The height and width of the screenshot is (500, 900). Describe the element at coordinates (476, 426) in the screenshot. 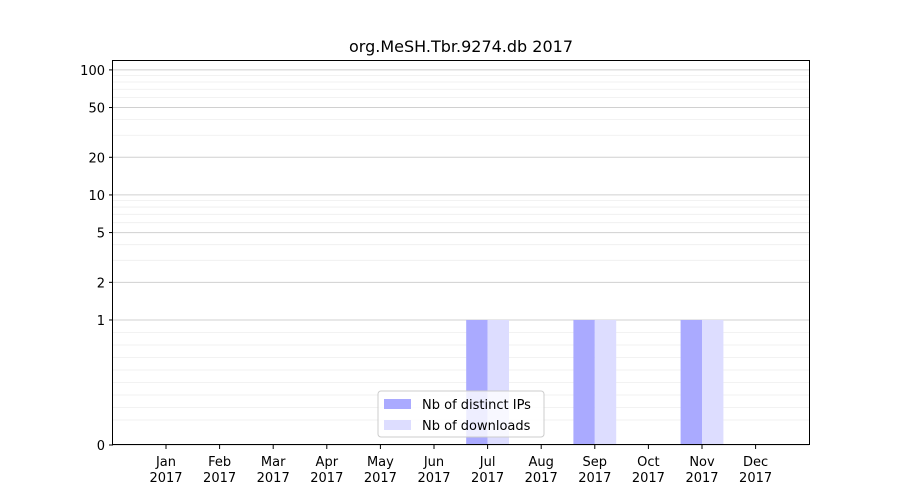

I see `legend-label: Nb of downloads` at that location.